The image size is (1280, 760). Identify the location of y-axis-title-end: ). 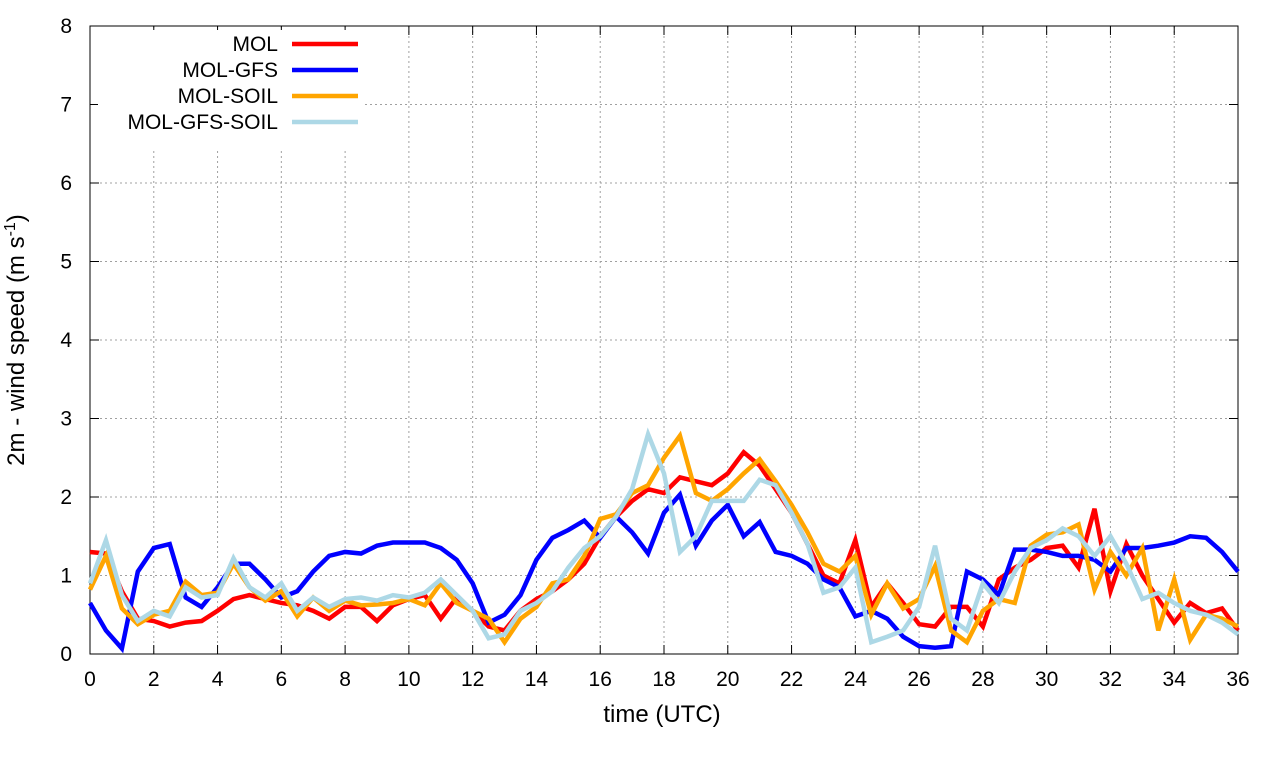
(16, 218).